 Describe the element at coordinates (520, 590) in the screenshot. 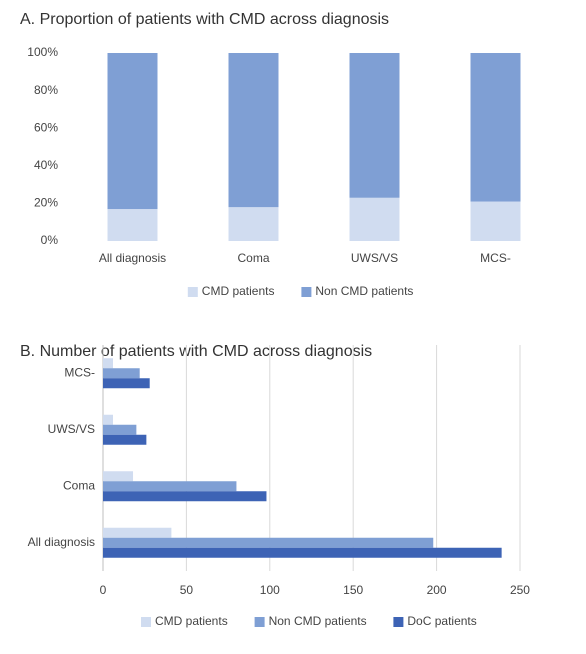

I see `x-tick-label: 250` at that location.